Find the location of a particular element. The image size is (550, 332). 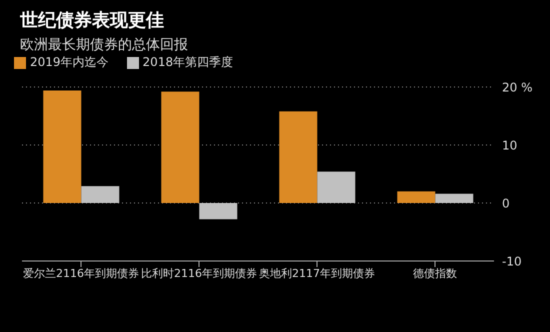

chart-subtitle: 欧洲最长期债券的总体回报 is located at coordinates (104, 45).